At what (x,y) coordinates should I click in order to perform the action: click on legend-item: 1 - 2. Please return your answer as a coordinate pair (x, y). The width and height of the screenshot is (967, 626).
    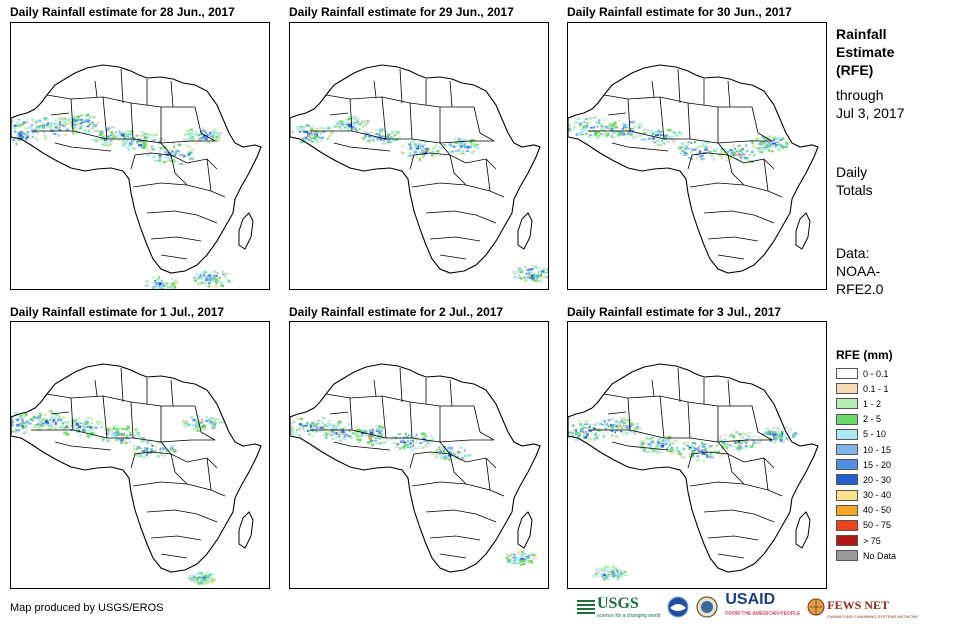
    Looking at the image, I should click on (866, 403).